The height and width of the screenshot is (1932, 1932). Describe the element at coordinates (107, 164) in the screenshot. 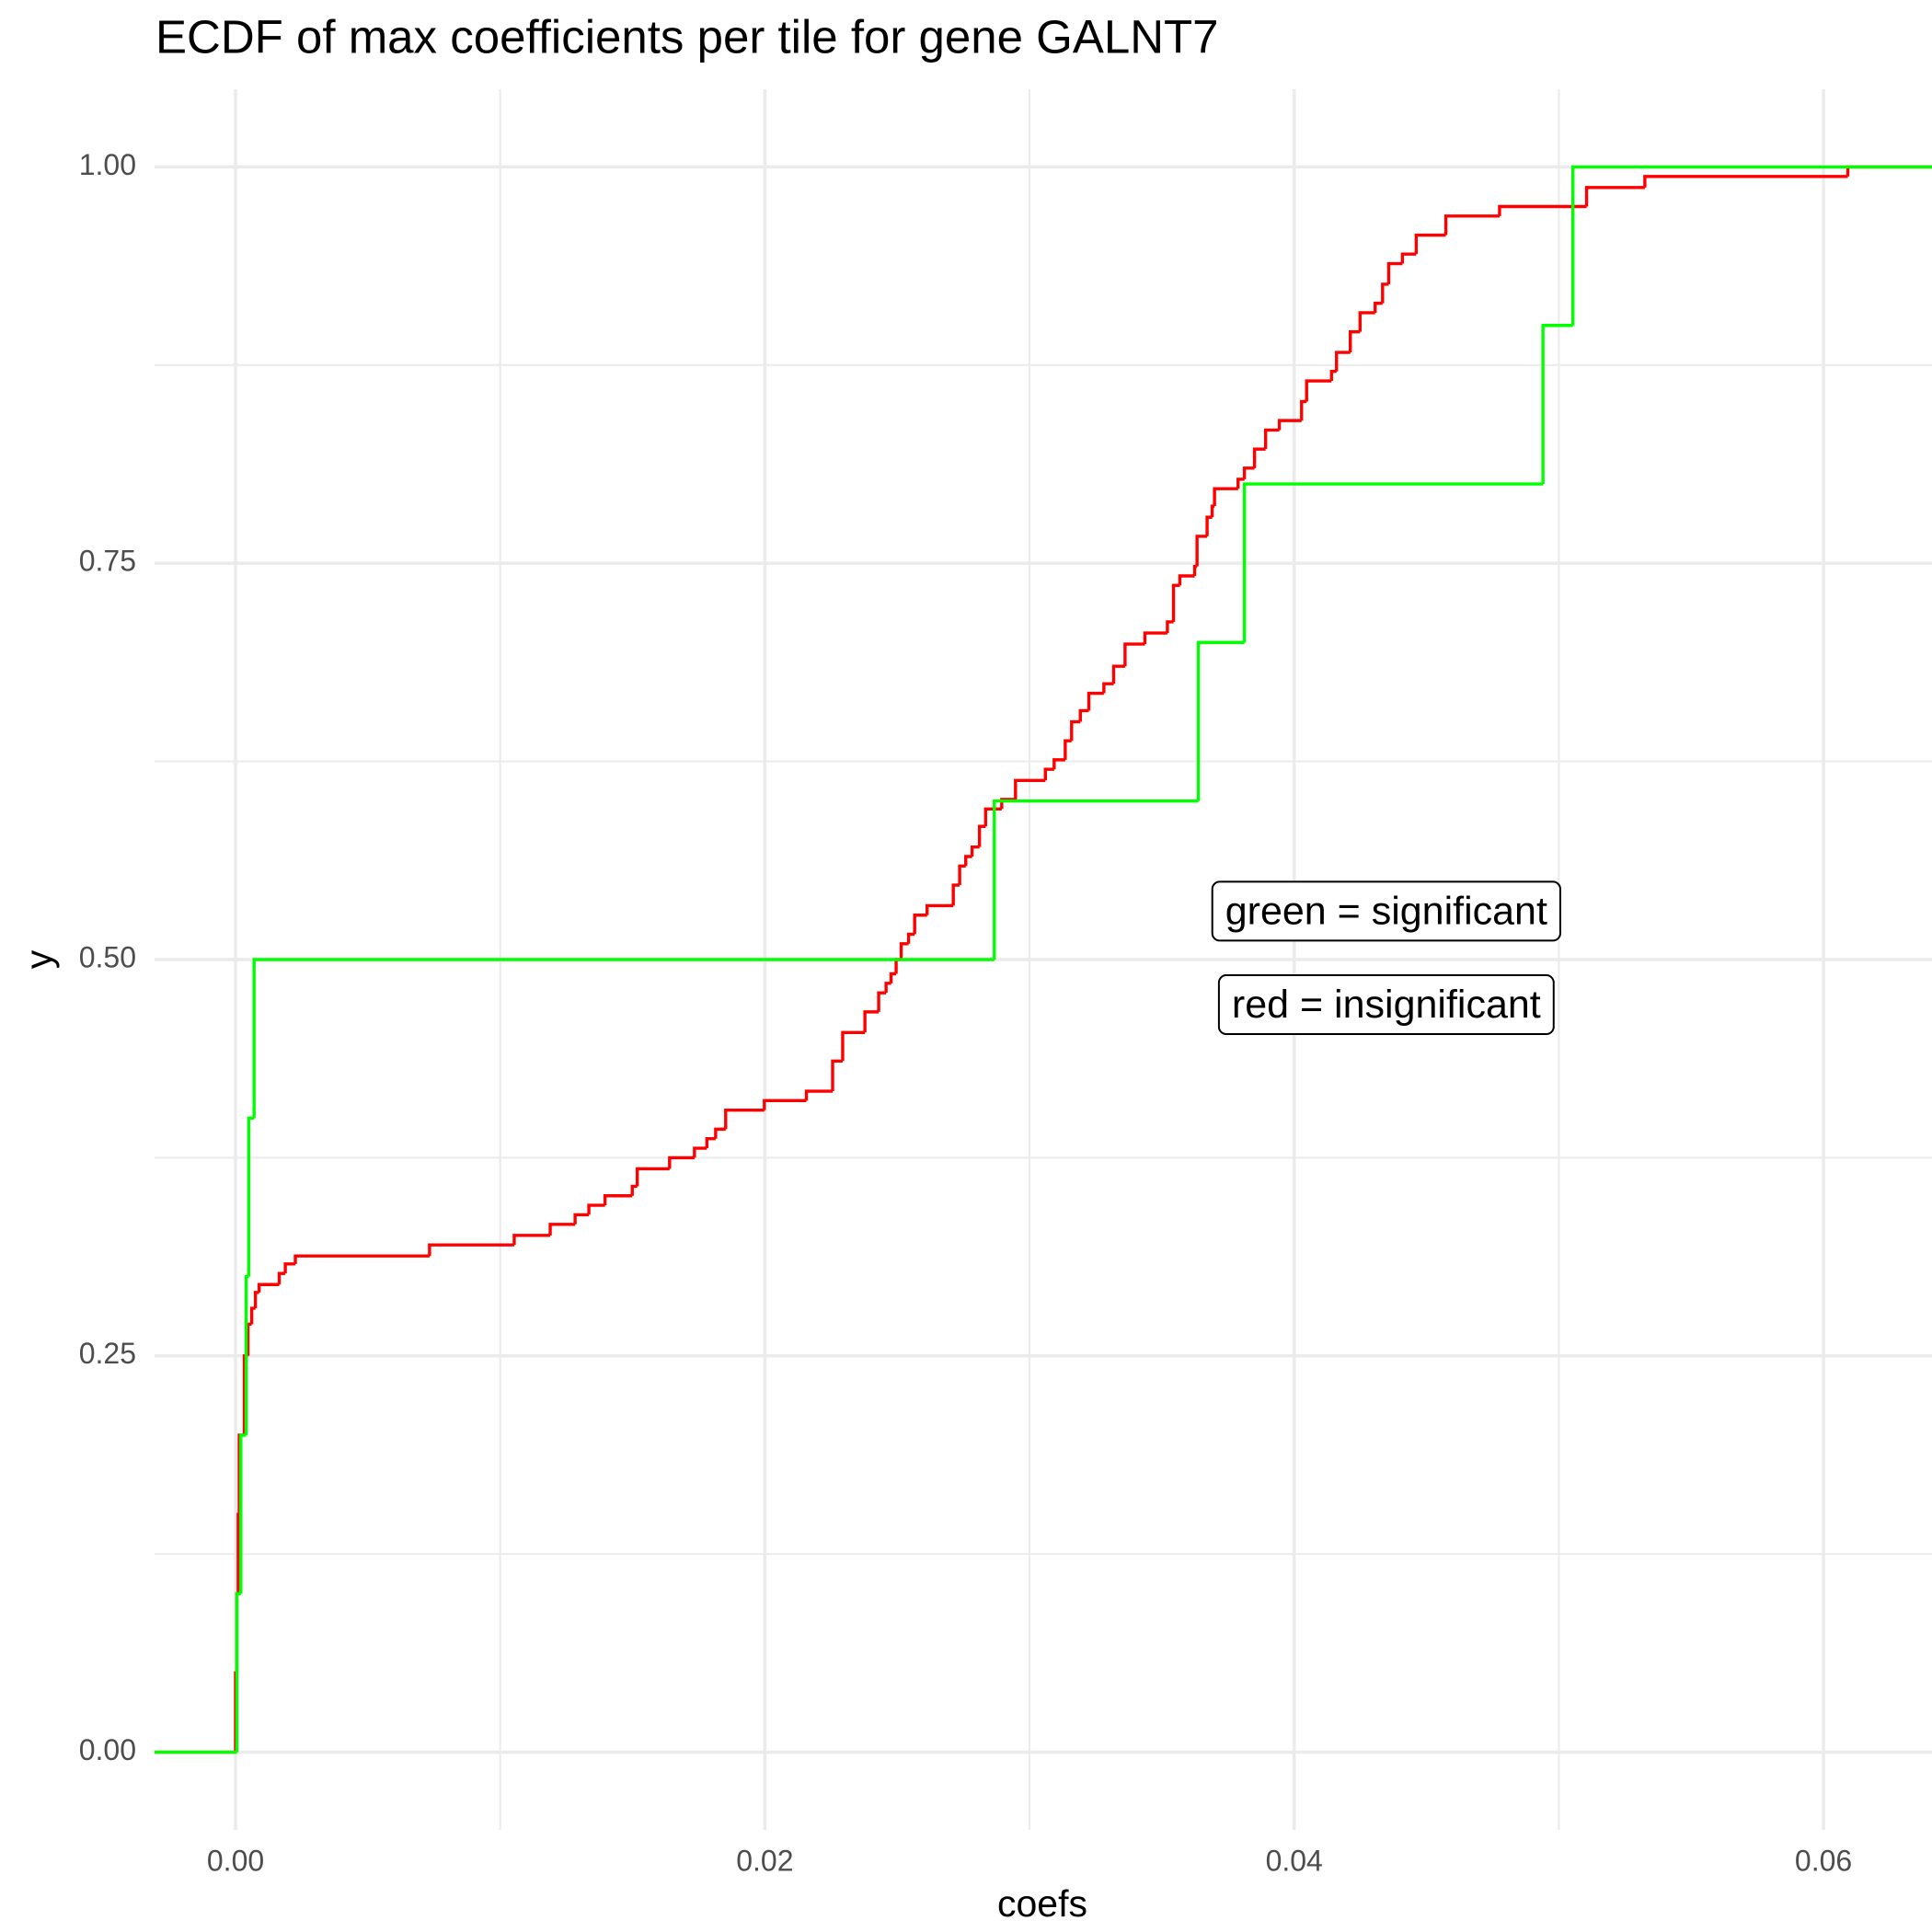

I see `y-tick-label: 1.00` at that location.